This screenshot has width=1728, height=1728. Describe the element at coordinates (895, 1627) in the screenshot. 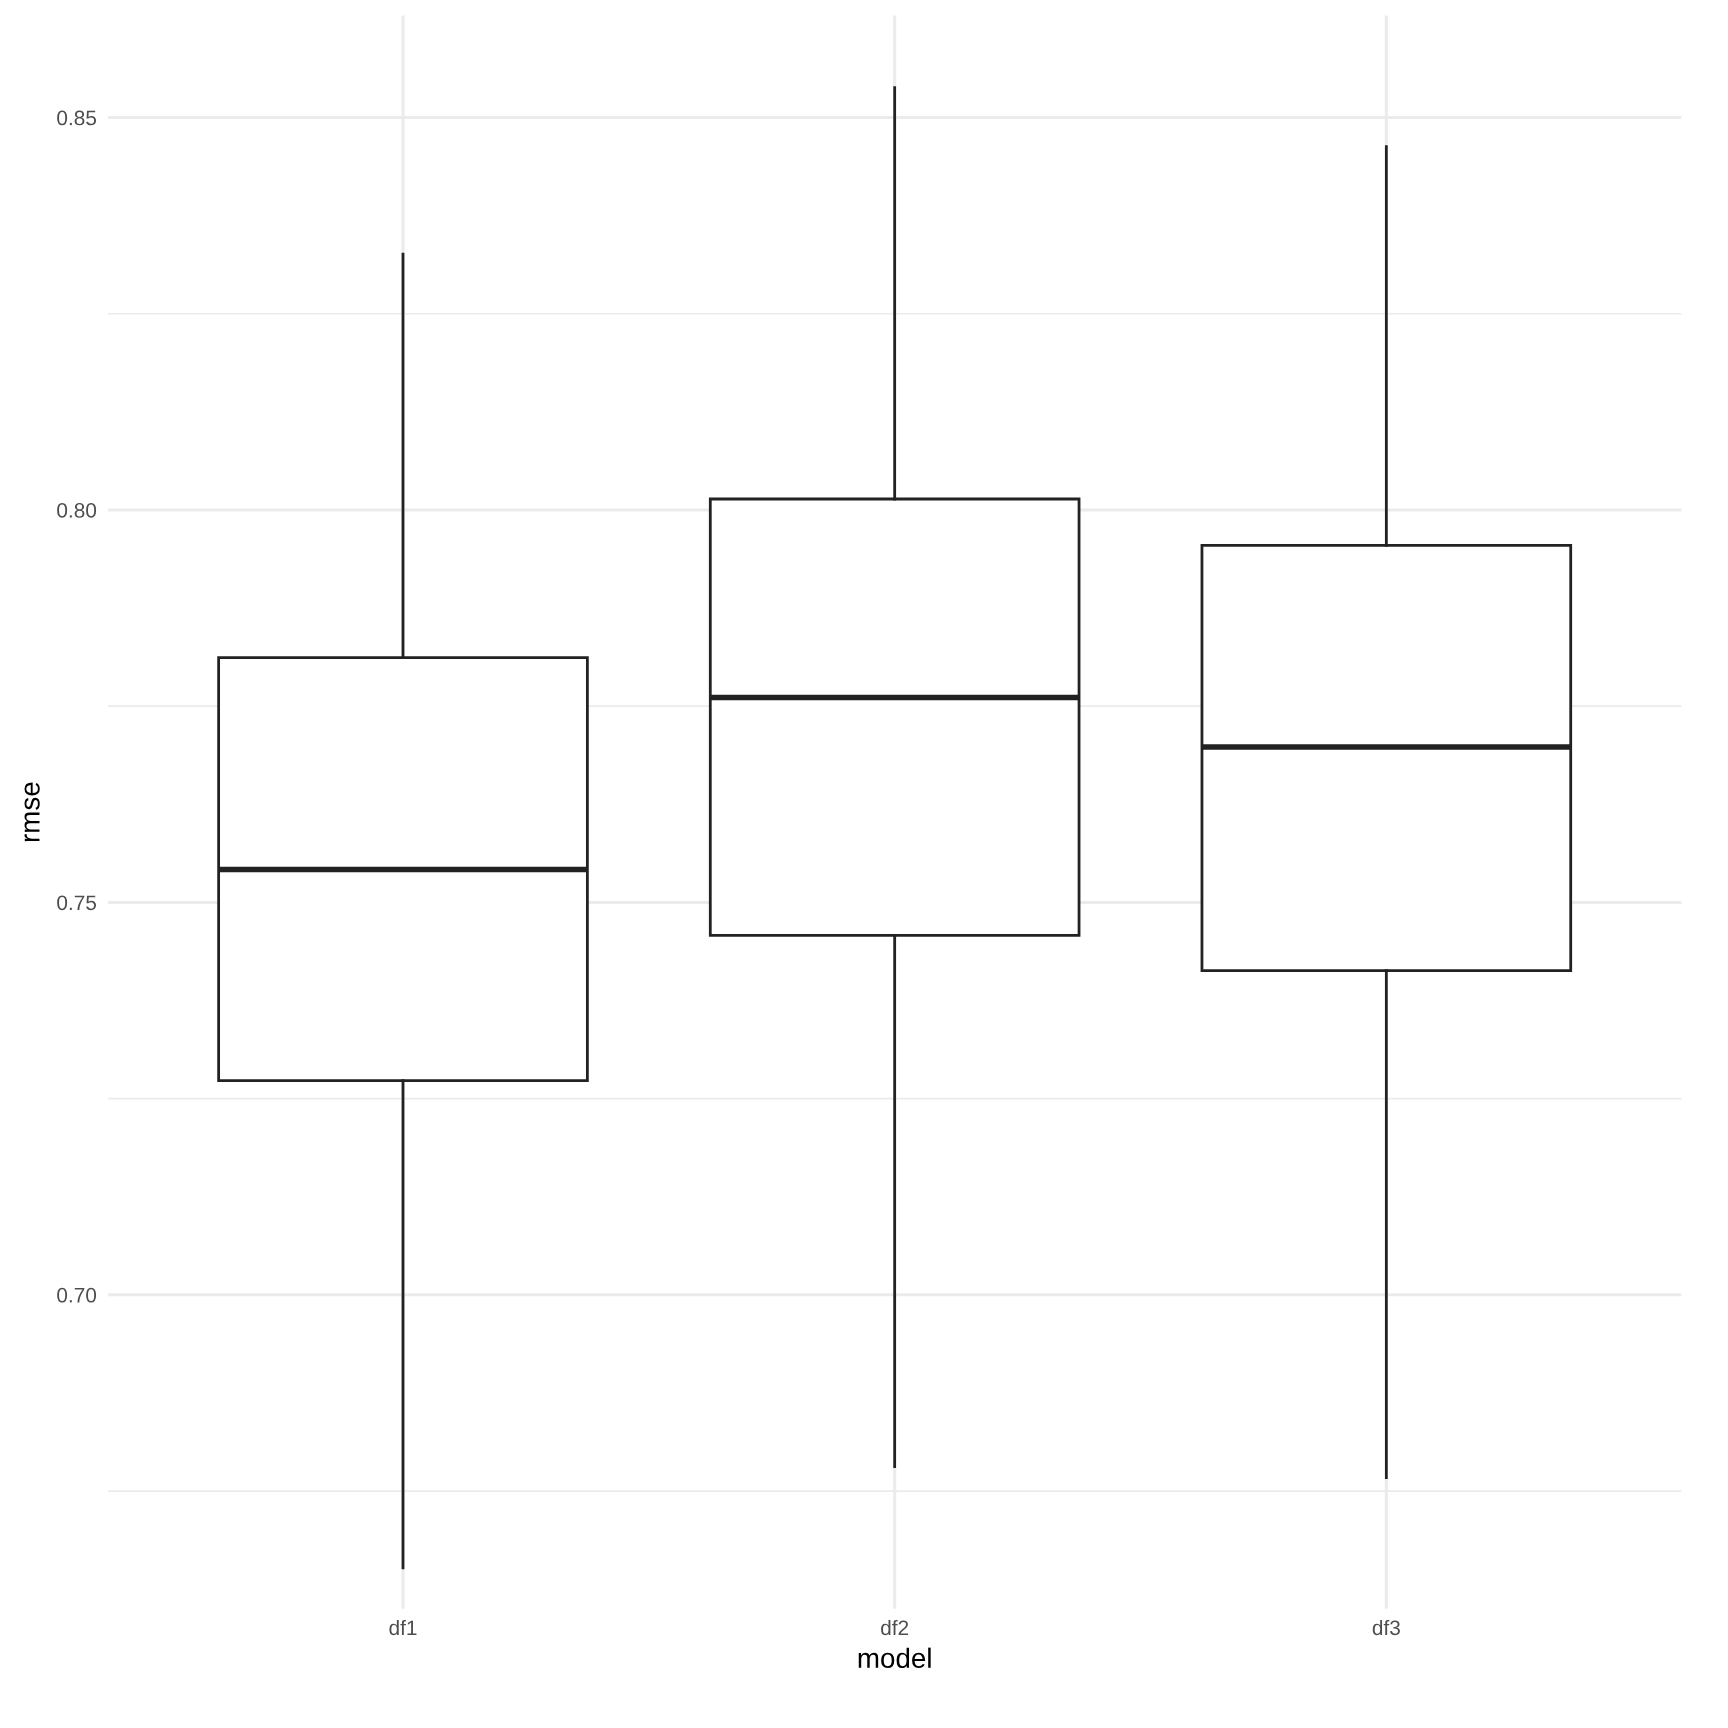

I see `x-tick-label: df2` at that location.